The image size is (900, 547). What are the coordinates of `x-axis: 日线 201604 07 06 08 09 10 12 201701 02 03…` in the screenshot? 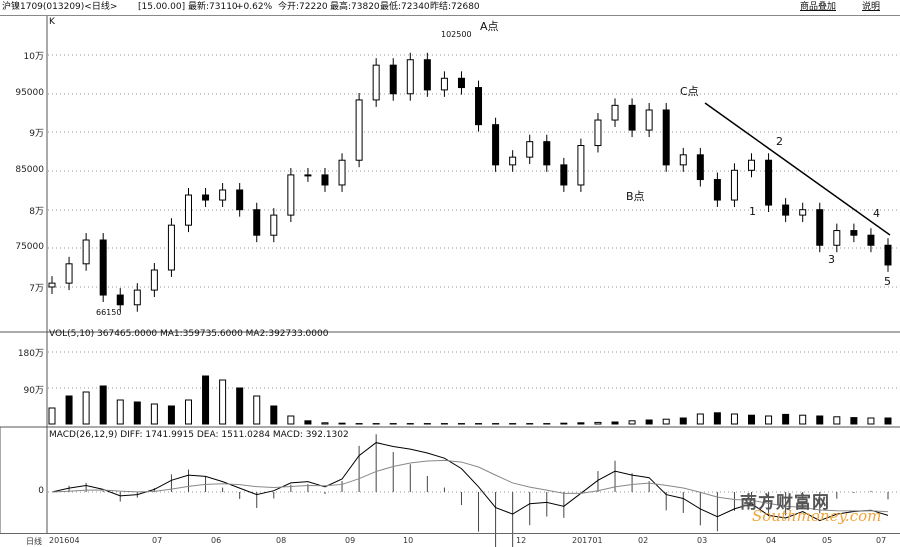 It's located at (450, 540).